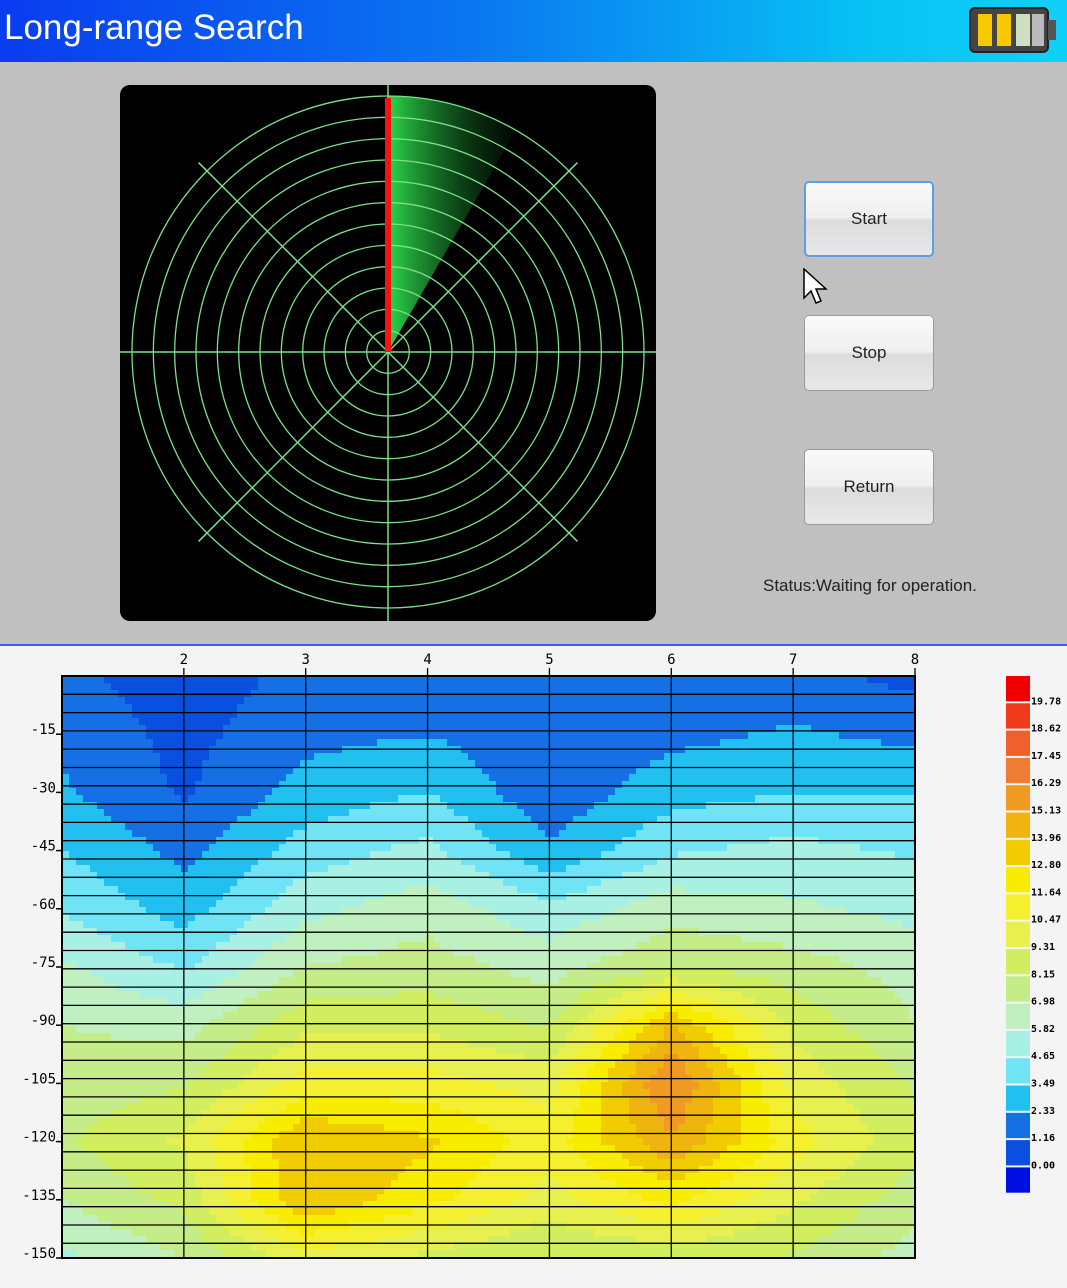 This screenshot has width=1067, height=1288. What do you see at coordinates (869, 487) in the screenshot?
I see `return-button: Return` at bounding box center [869, 487].